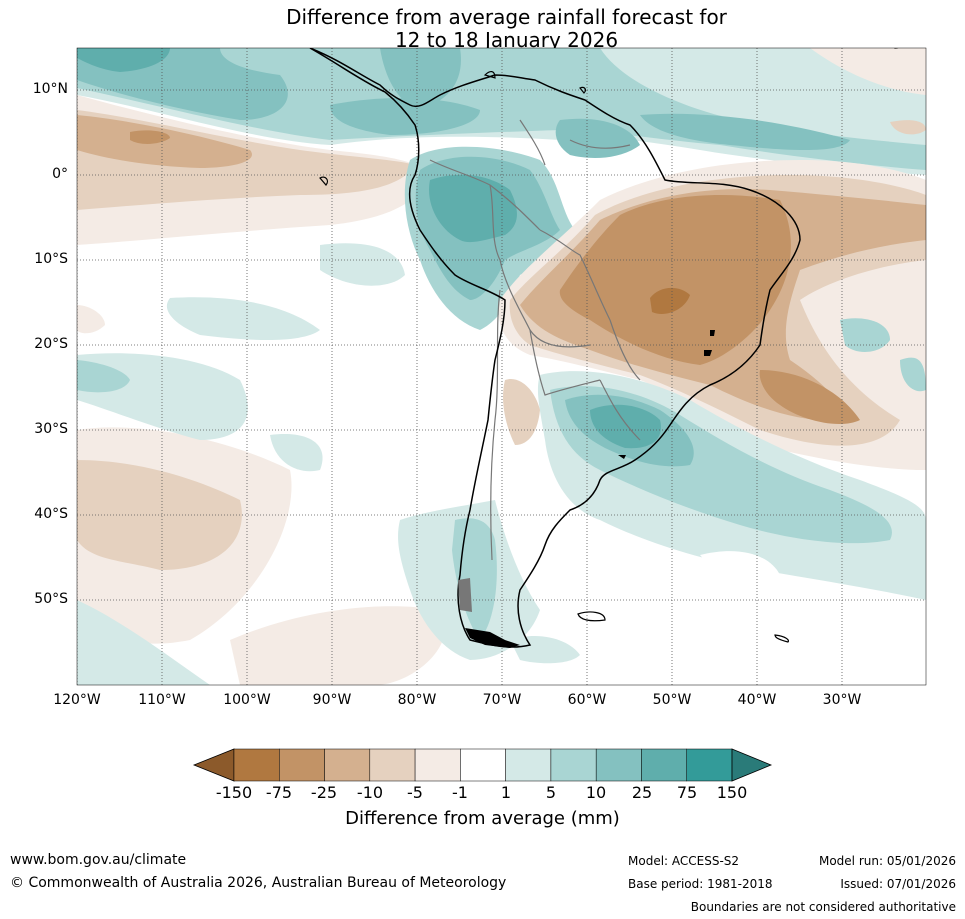 The image size is (965, 919). Describe the element at coordinates (757, 700) in the screenshot. I see `lon-tick-40w: 40°W` at that location.